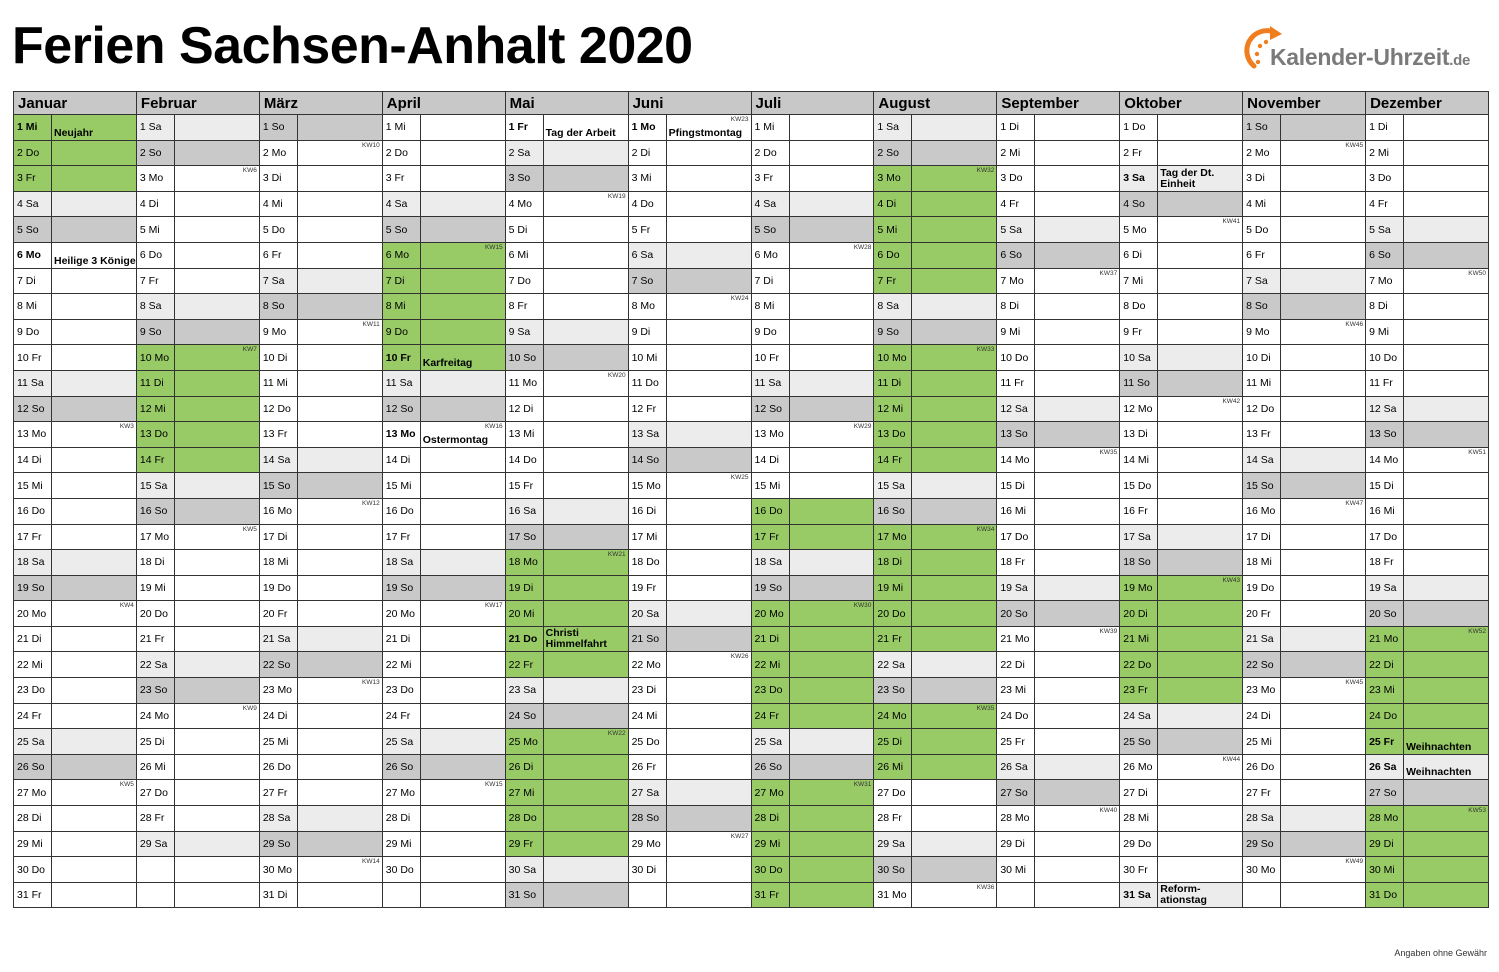 The image size is (1499, 972). What do you see at coordinates (401, 127) in the screenshot?
I see `day-cell: 1 Mi` at bounding box center [401, 127].